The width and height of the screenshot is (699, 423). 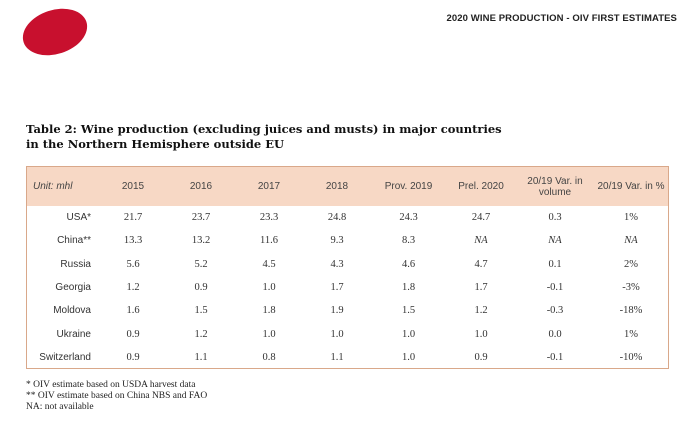 What do you see at coordinates (631, 288) in the screenshot?
I see `value-cell: -3%` at bounding box center [631, 288].